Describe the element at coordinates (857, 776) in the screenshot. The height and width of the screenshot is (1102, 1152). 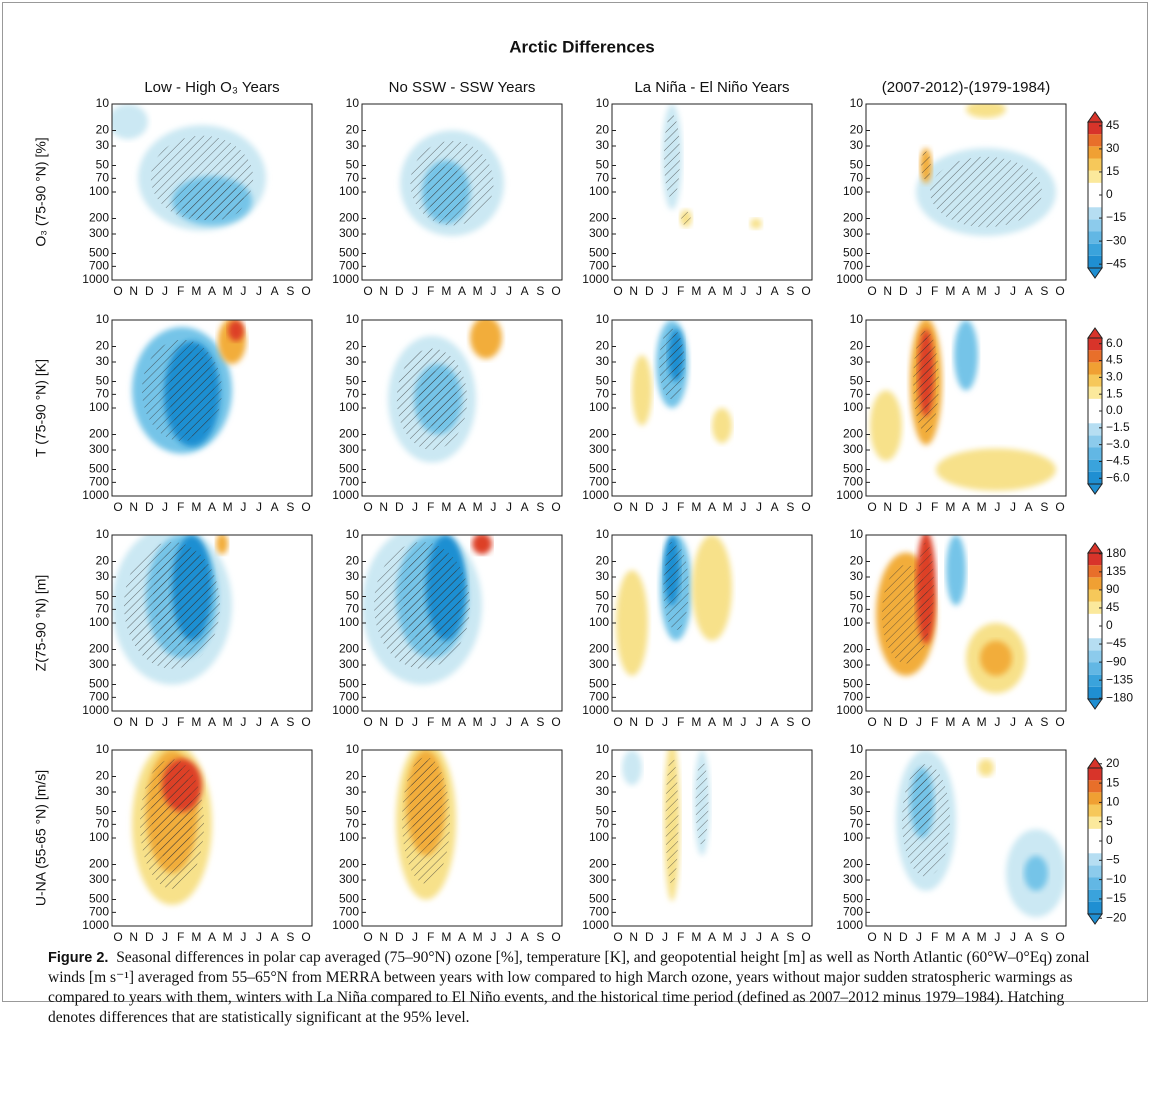
I see `y-tick-label: 20` at that location.